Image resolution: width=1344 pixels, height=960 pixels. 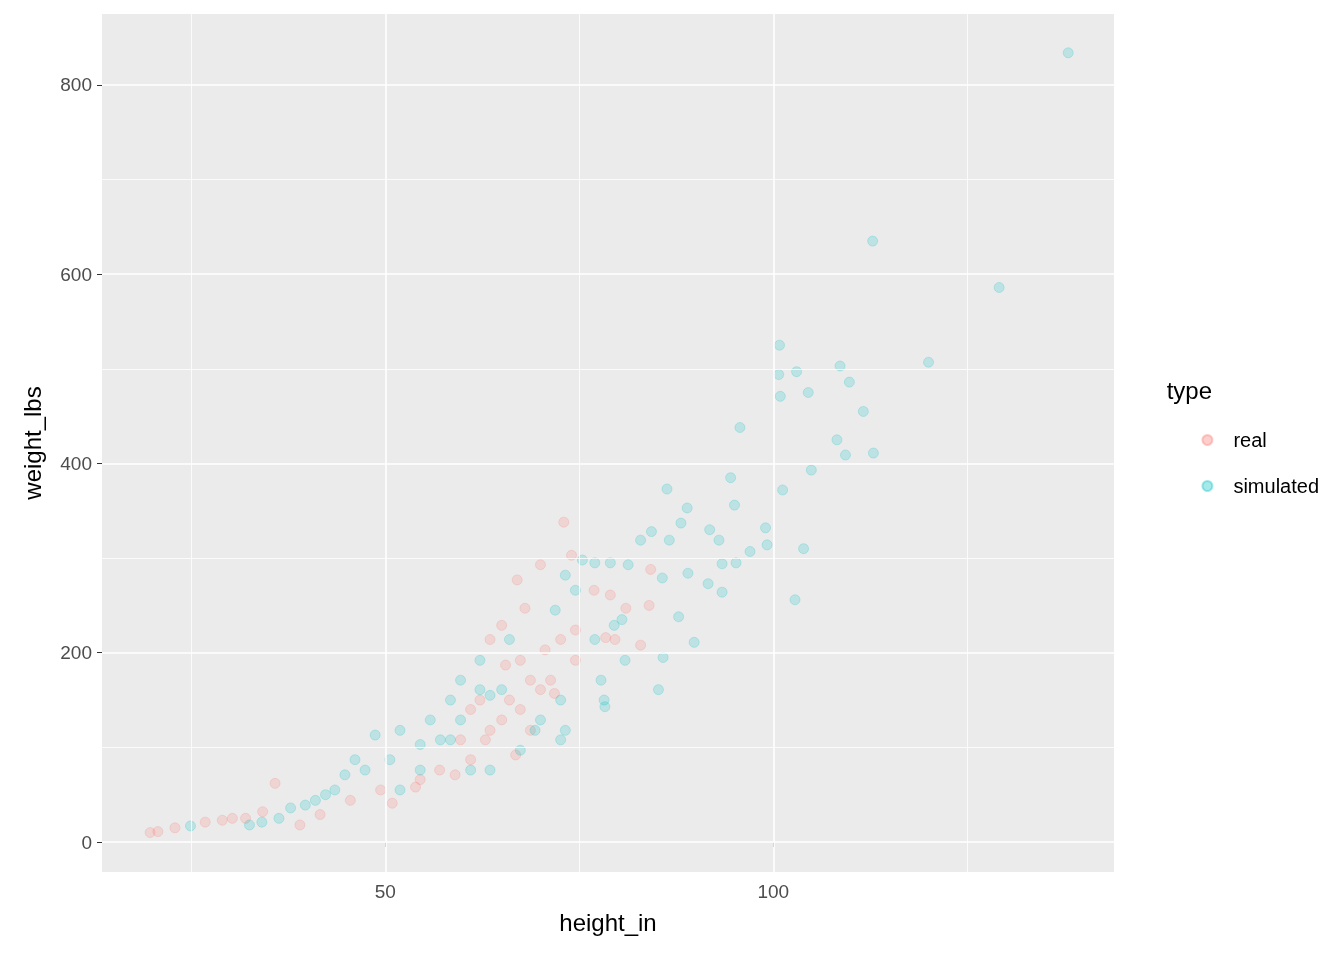 What do you see at coordinates (1276, 486) in the screenshot?
I see `legend-label: simulated` at bounding box center [1276, 486].